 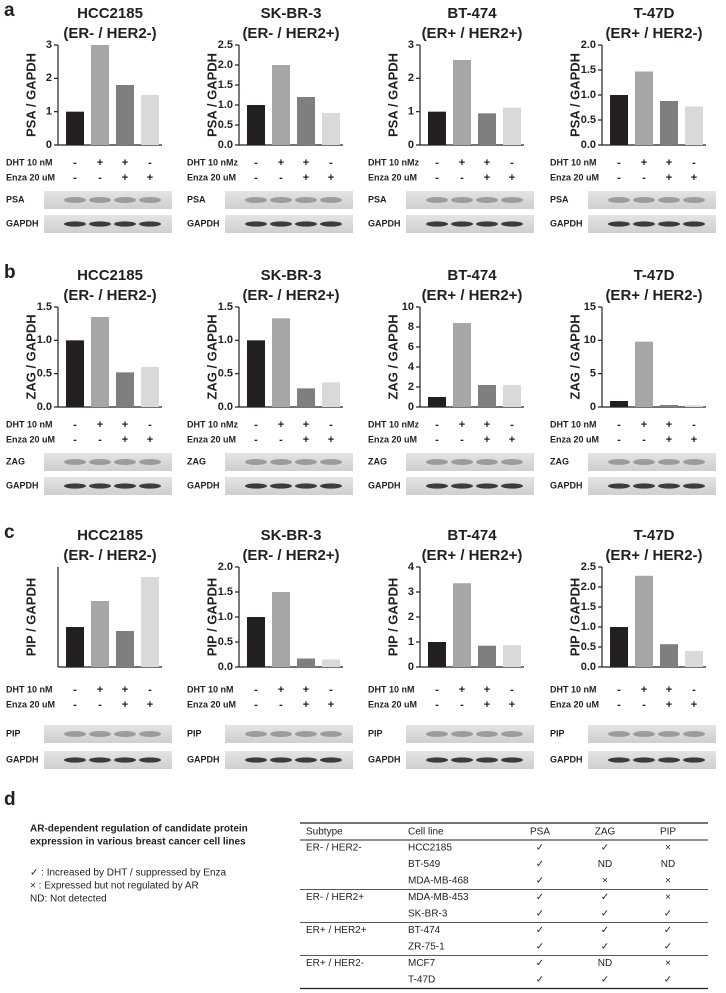 I want to click on table-subtype: ER+ / HER2-, so click(x=335, y=963).